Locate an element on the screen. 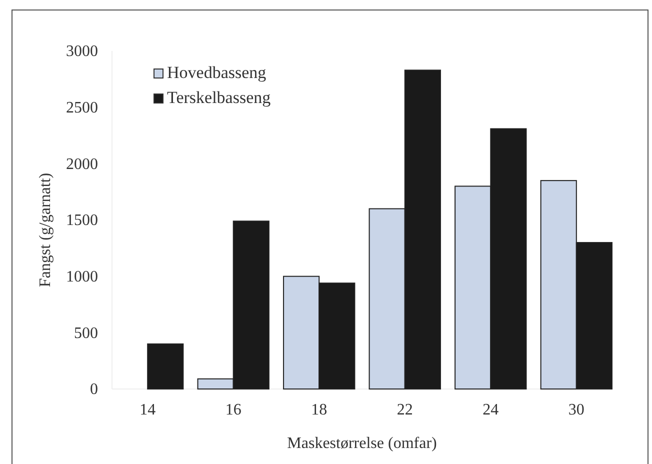  y-tick-label: 2500 is located at coordinates (82, 107).